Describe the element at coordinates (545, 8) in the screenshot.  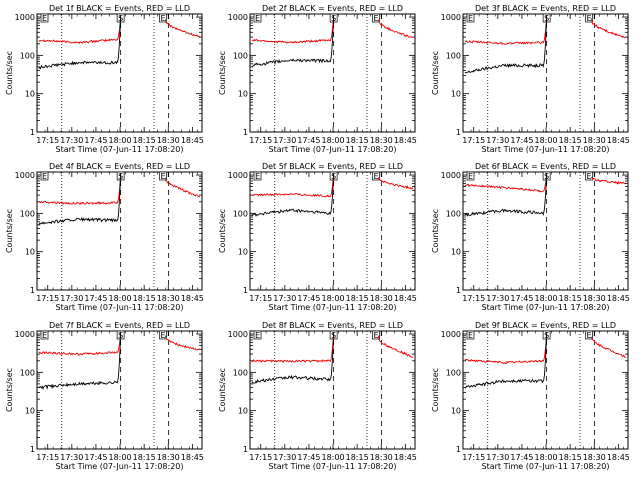
I see `panel-title: Det 3f BLACK = Events, RED = LLD` at that location.